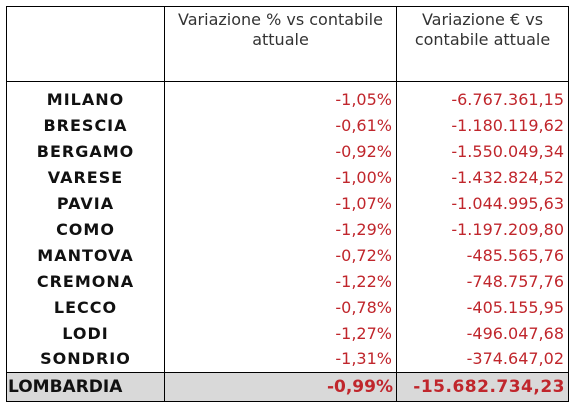  I want to click on variation-pct-value: -1,22%, so click(280, 281).